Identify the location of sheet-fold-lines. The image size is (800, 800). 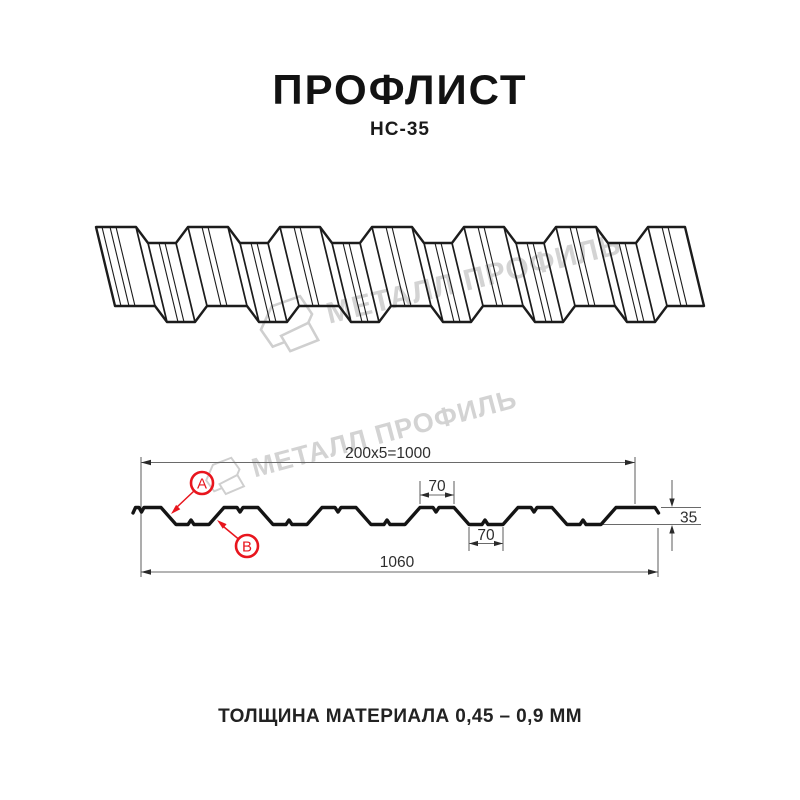
(401, 274).